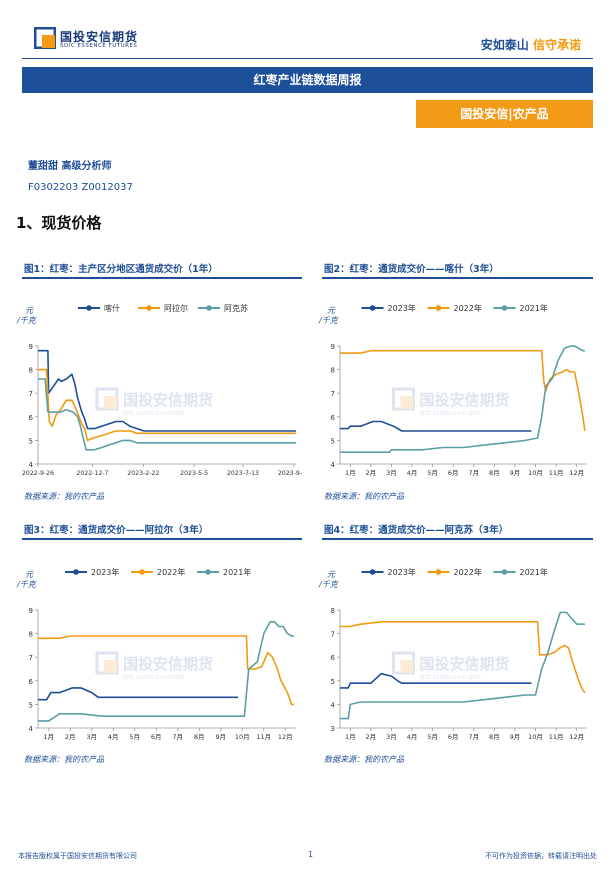 Image resolution: width=615 pixels, height=870 pixels. What do you see at coordinates (243, 473) in the screenshot?
I see `x-tick-label: 2023-7-13` at bounding box center [243, 473].